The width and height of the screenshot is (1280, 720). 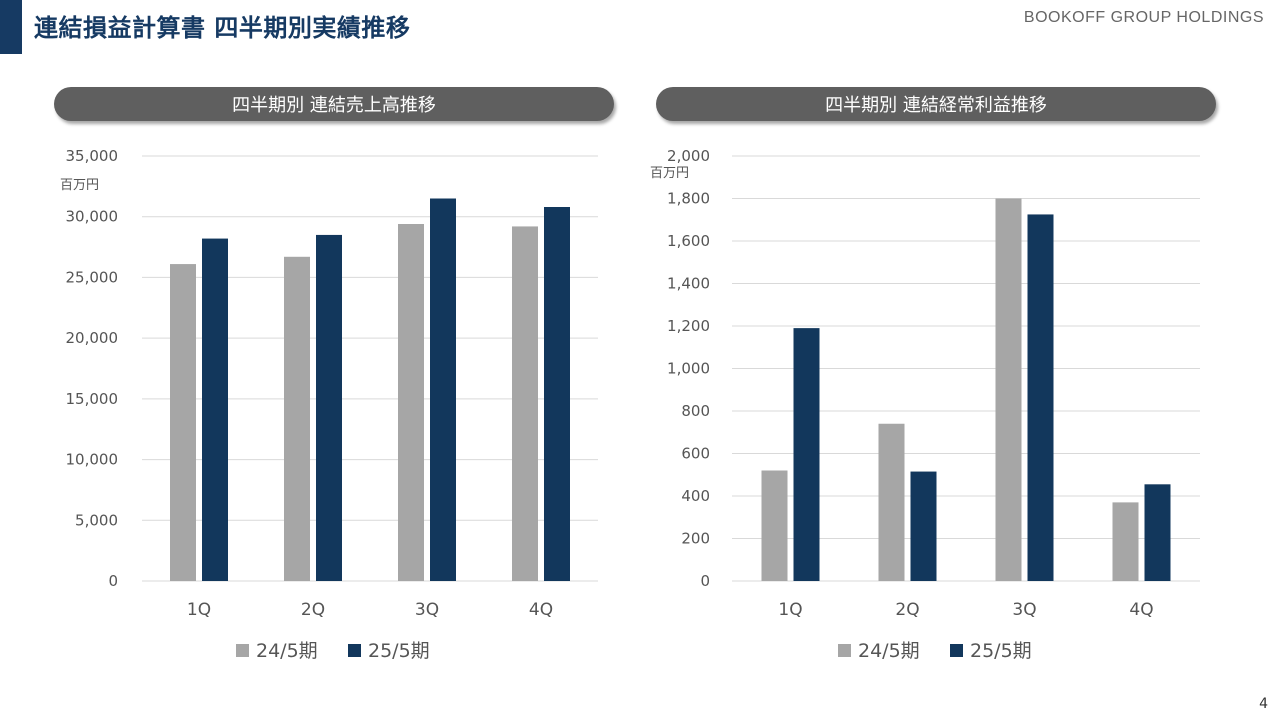 What do you see at coordinates (688, 199) in the screenshot?
I see `y-tick-label: 1,800` at bounding box center [688, 199].